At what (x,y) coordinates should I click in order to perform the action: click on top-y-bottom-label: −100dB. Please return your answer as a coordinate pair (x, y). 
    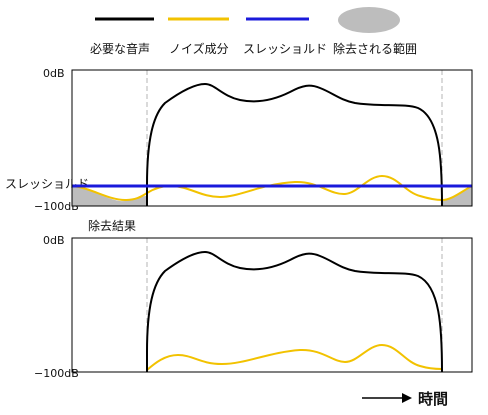
    Looking at the image, I should click on (56, 206).